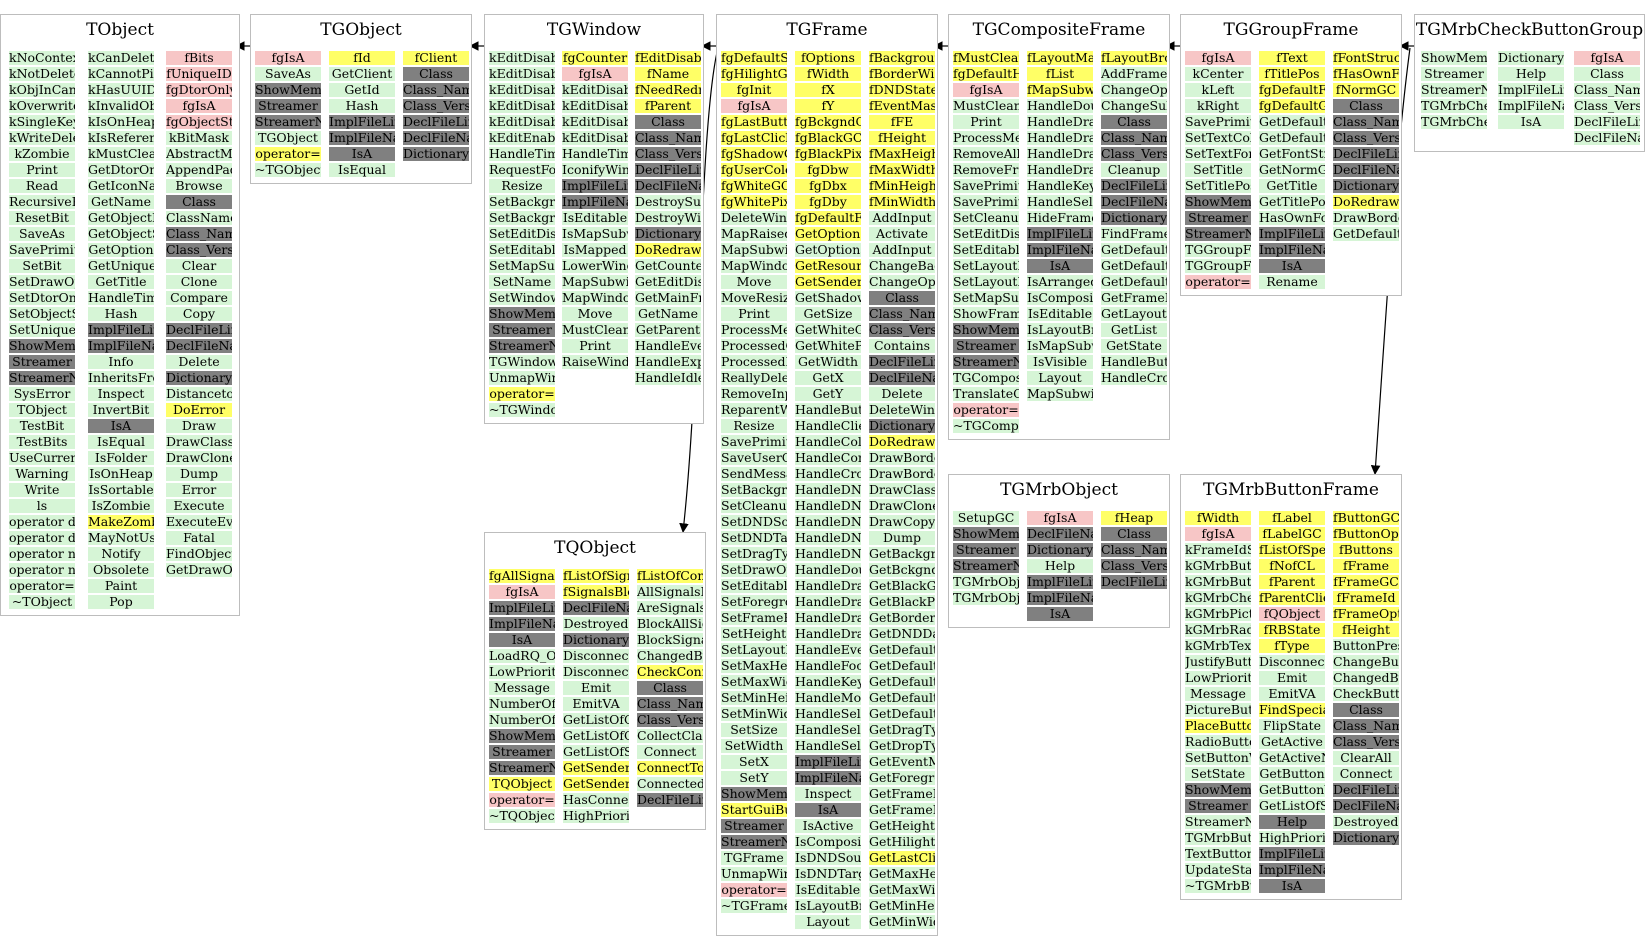 Image resolution: width=1645 pixels, height=944 pixels. Describe the element at coordinates (1366, 582) in the screenshot. I see `member-cell: fFrameGC` at that location.